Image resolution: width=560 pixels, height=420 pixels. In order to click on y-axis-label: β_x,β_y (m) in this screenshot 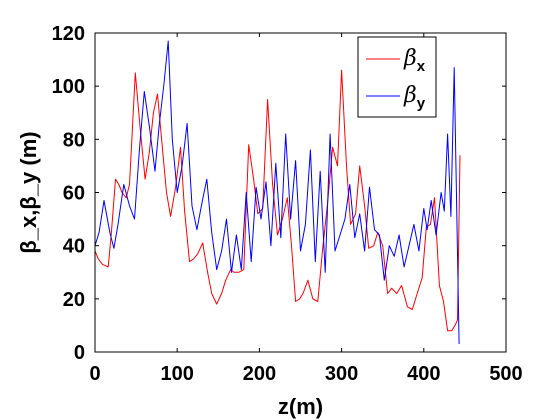, I will do `click(28, 192)`.